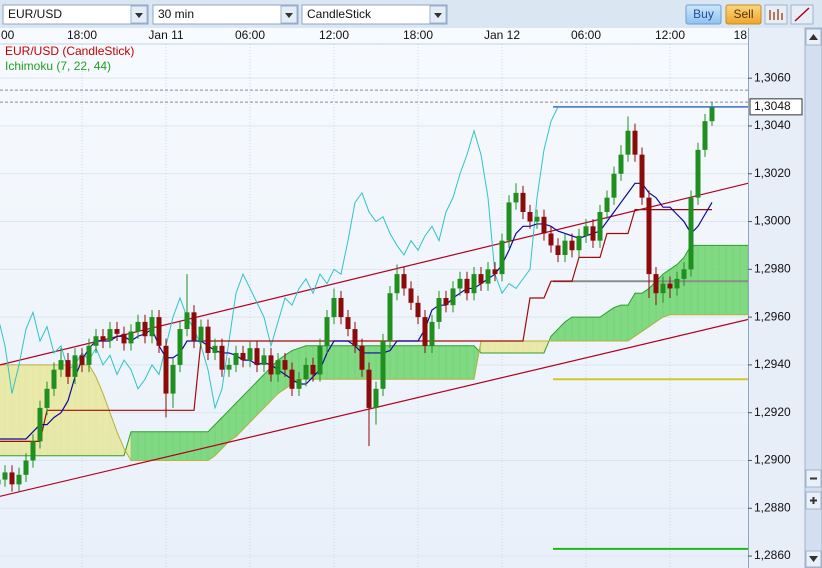 Image resolution: width=822 pixels, height=568 pixels. I want to click on indicator-button, so click(776, 14).